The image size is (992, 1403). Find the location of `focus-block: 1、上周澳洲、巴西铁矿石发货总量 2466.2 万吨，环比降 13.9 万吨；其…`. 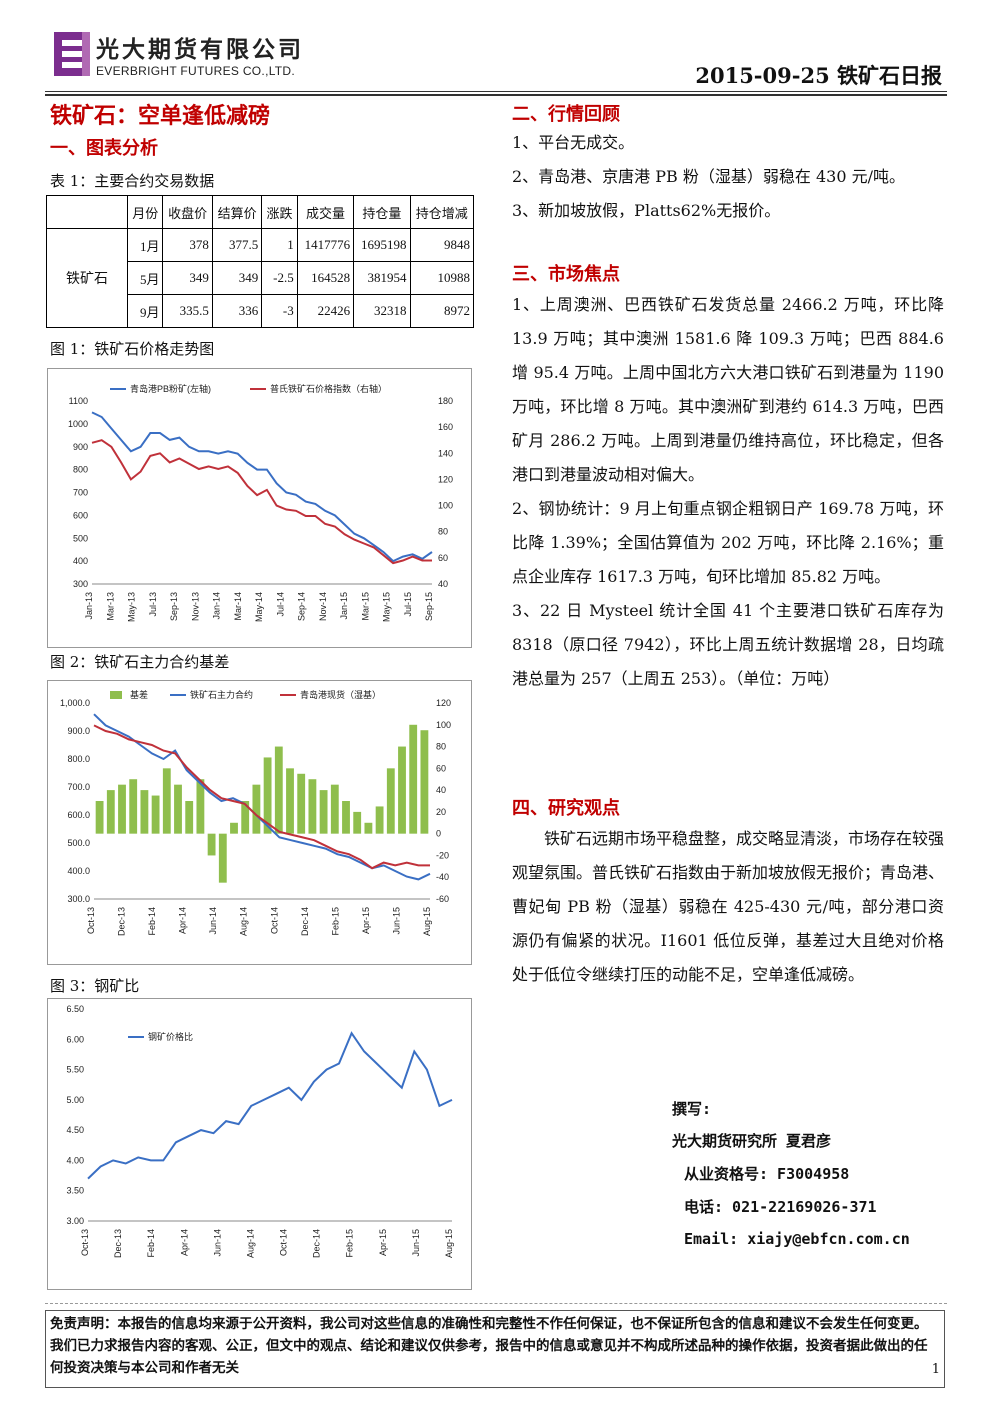

focus-block: 1、上周澳洲、巴西铁矿石发货总量 2466.2 万吨，环比降 13.9 万吨；其… is located at coordinates (728, 492).